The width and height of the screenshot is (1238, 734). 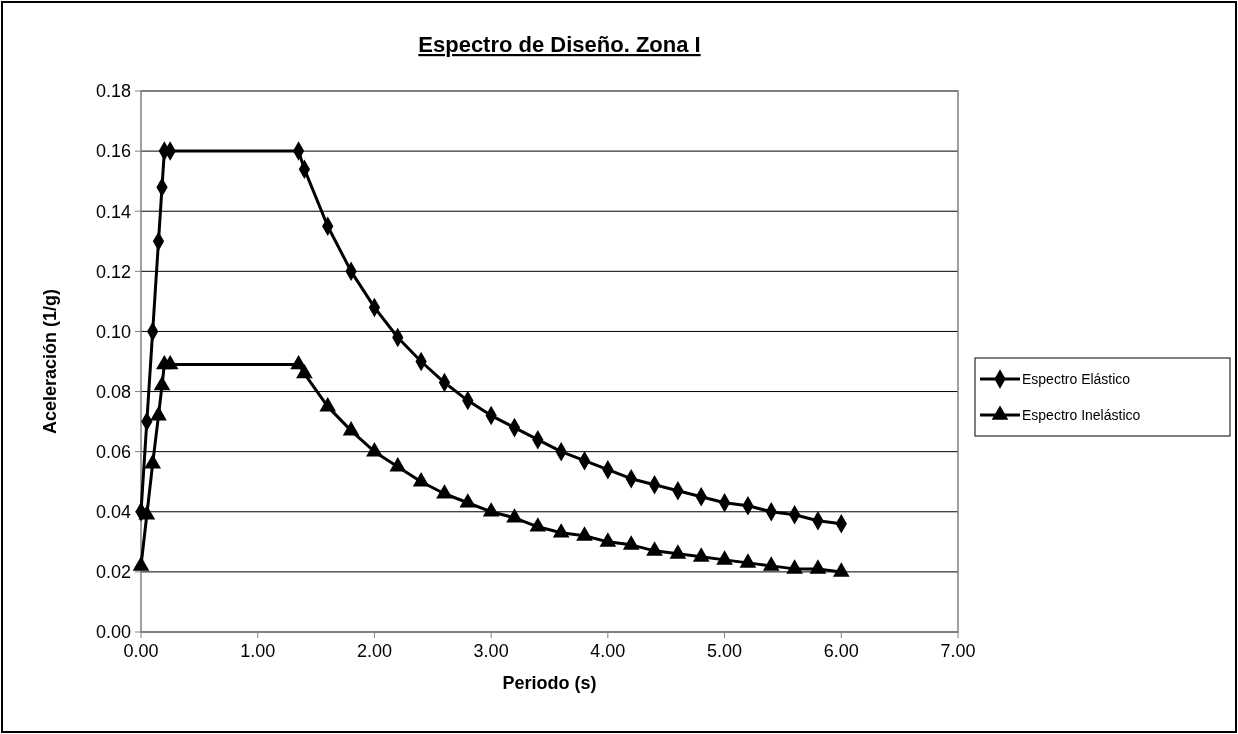 What do you see at coordinates (1081, 414) in the screenshot?
I see `legend-label: Espectro Inelástico` at bounding box center [1081, 414].